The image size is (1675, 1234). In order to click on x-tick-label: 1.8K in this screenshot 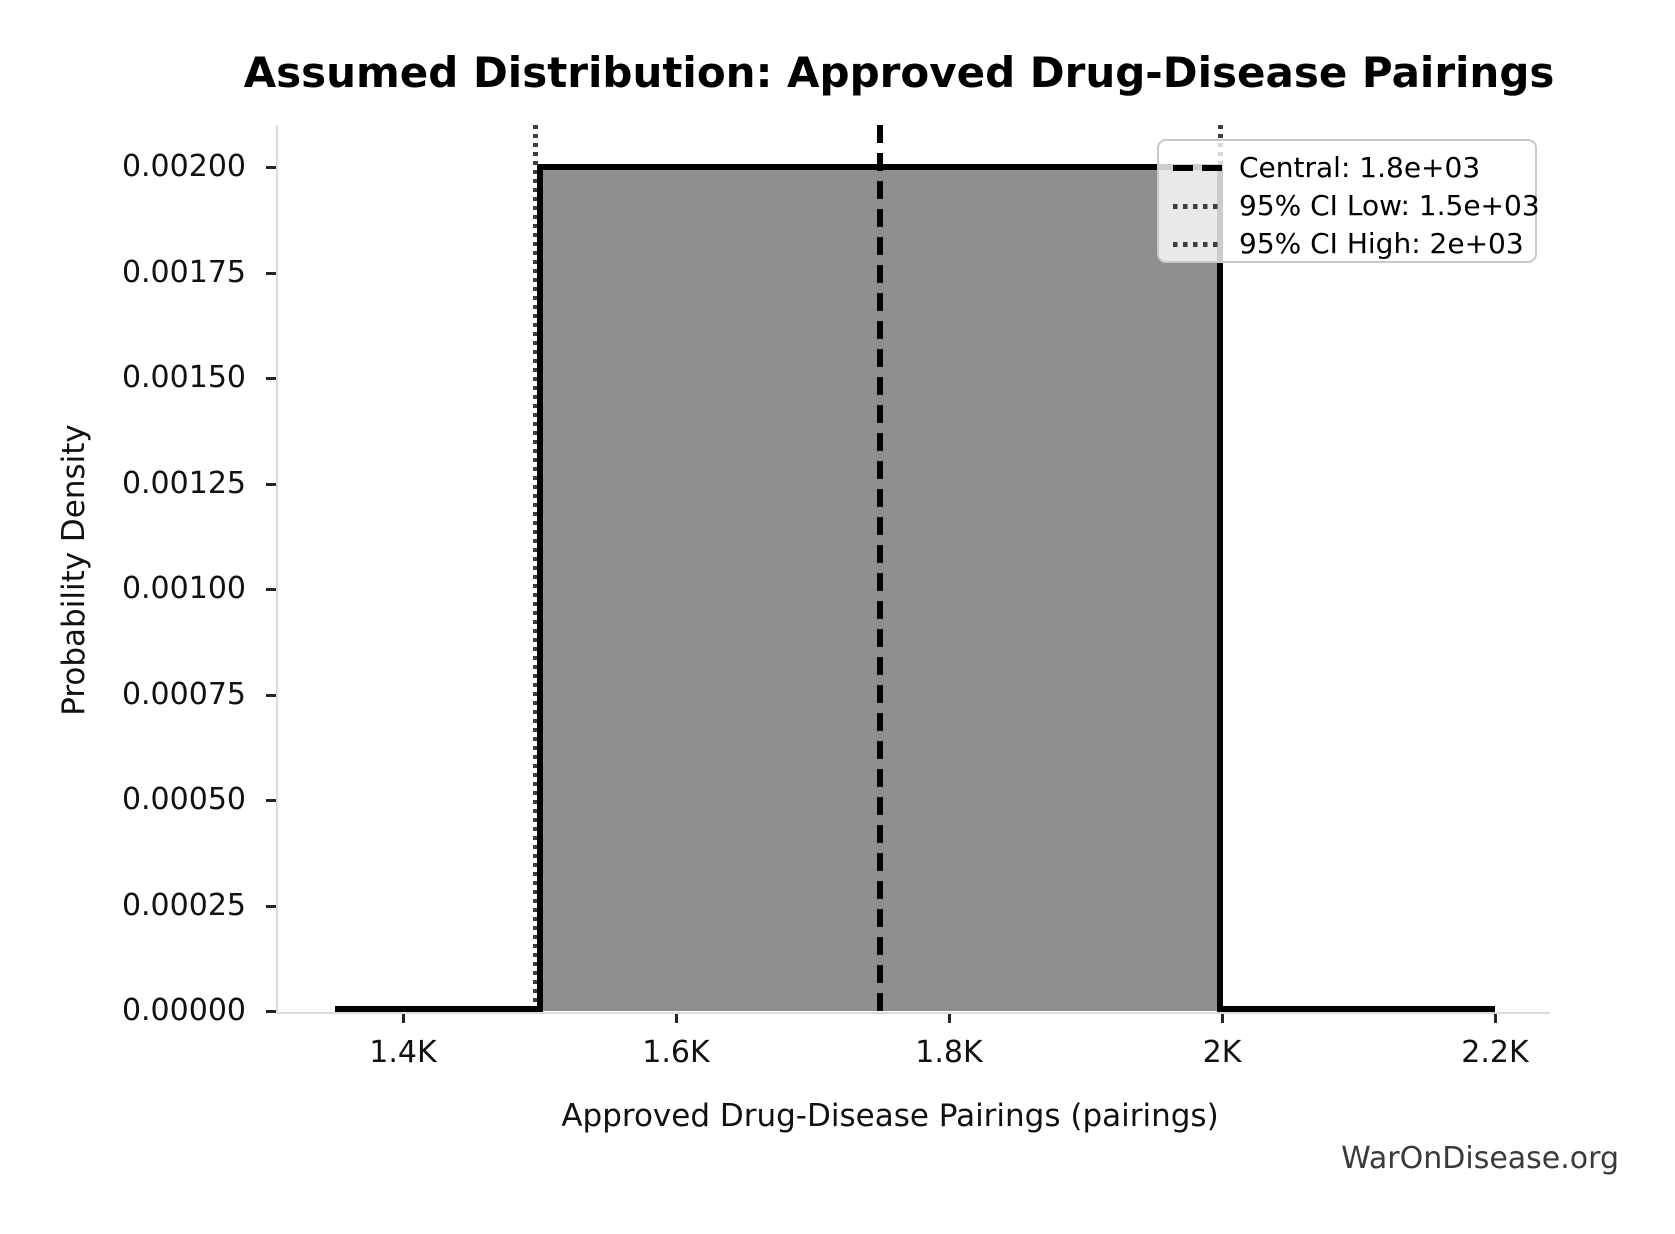, I will do `click(949, 1052)`.